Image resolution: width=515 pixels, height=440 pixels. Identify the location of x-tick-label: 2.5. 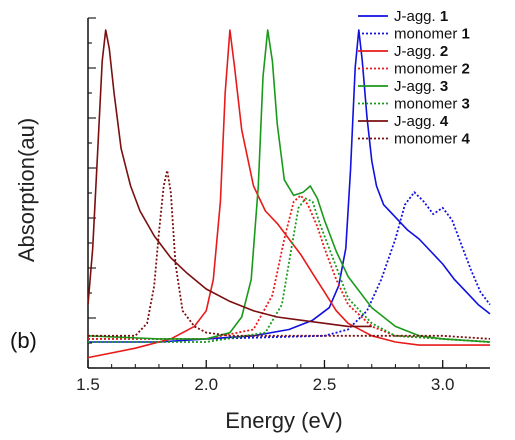
(325, 384).